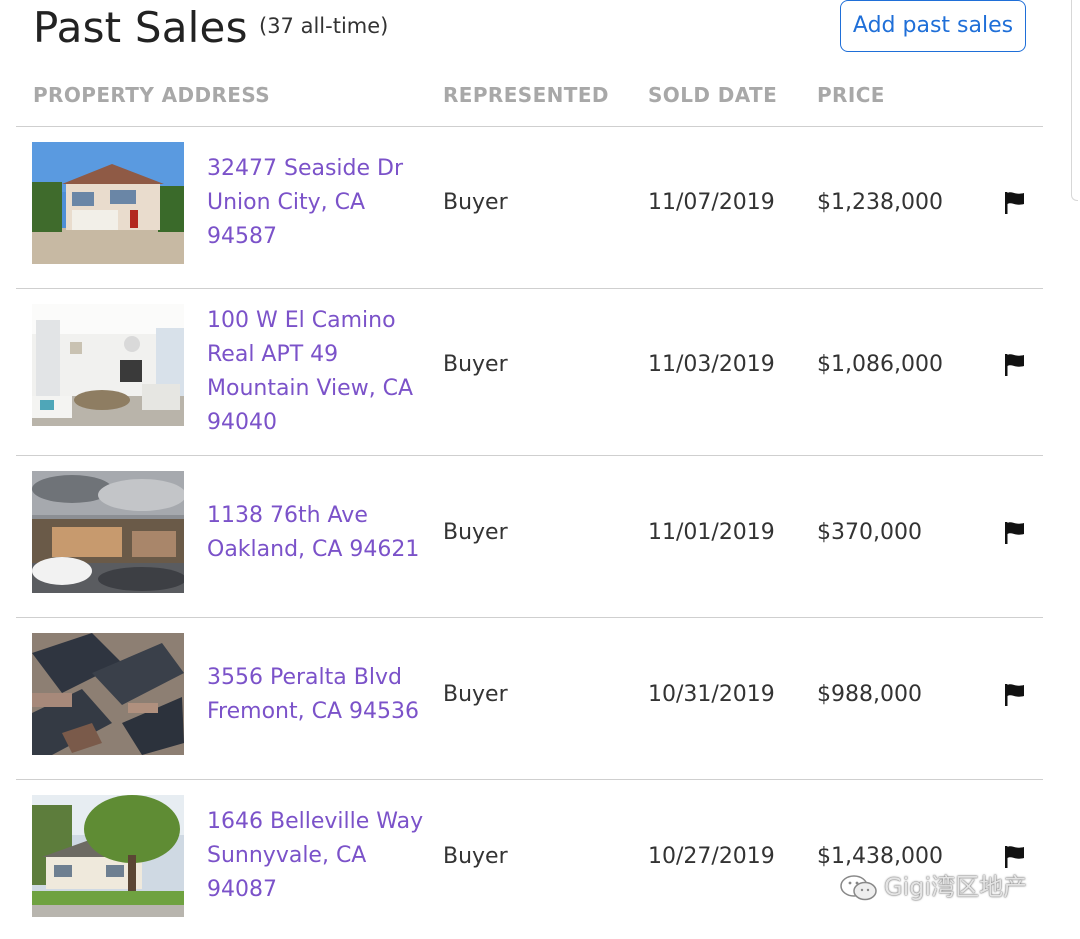 The height and width of the screenshot is (939, 1080). What do you see at coordinates (317, 695) in the screenshot?
I see `property-address-link: 3556 Peralta Blvd Fremont, CA 94536` at bounding box center [317, 695].